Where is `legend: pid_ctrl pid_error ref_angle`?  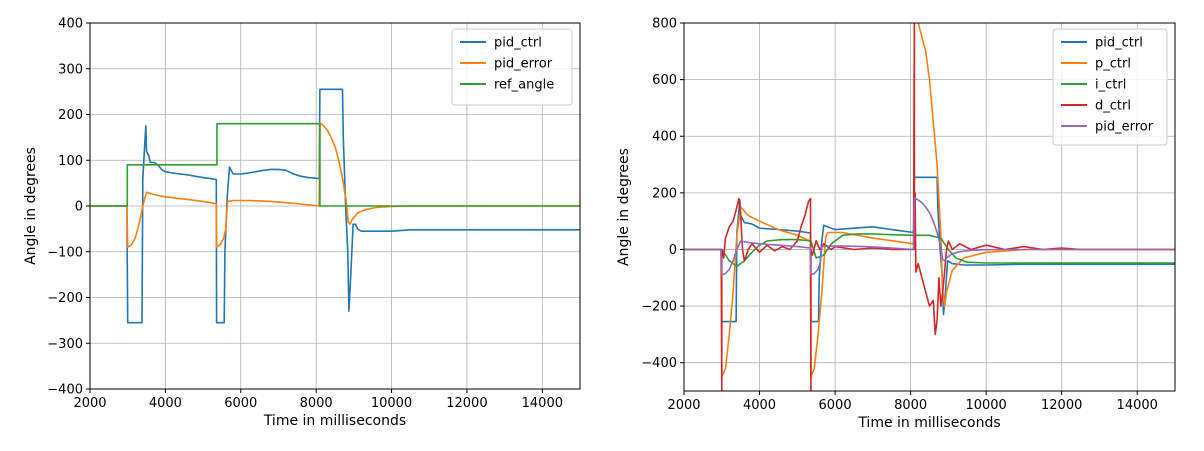 legend: pid_ctrl pid_error ref_angle is located at coordinates (512, 67).